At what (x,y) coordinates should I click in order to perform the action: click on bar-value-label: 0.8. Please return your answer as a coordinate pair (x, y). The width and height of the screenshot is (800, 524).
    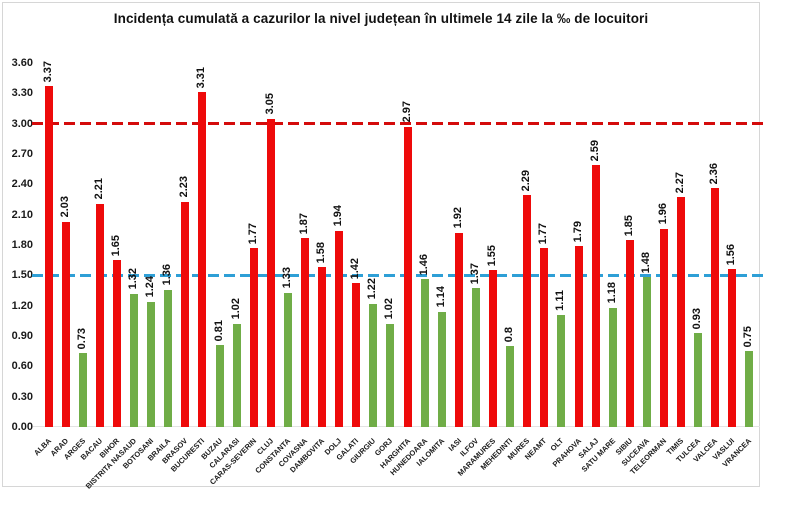
    Looking at the image, I should click on (509, 334).